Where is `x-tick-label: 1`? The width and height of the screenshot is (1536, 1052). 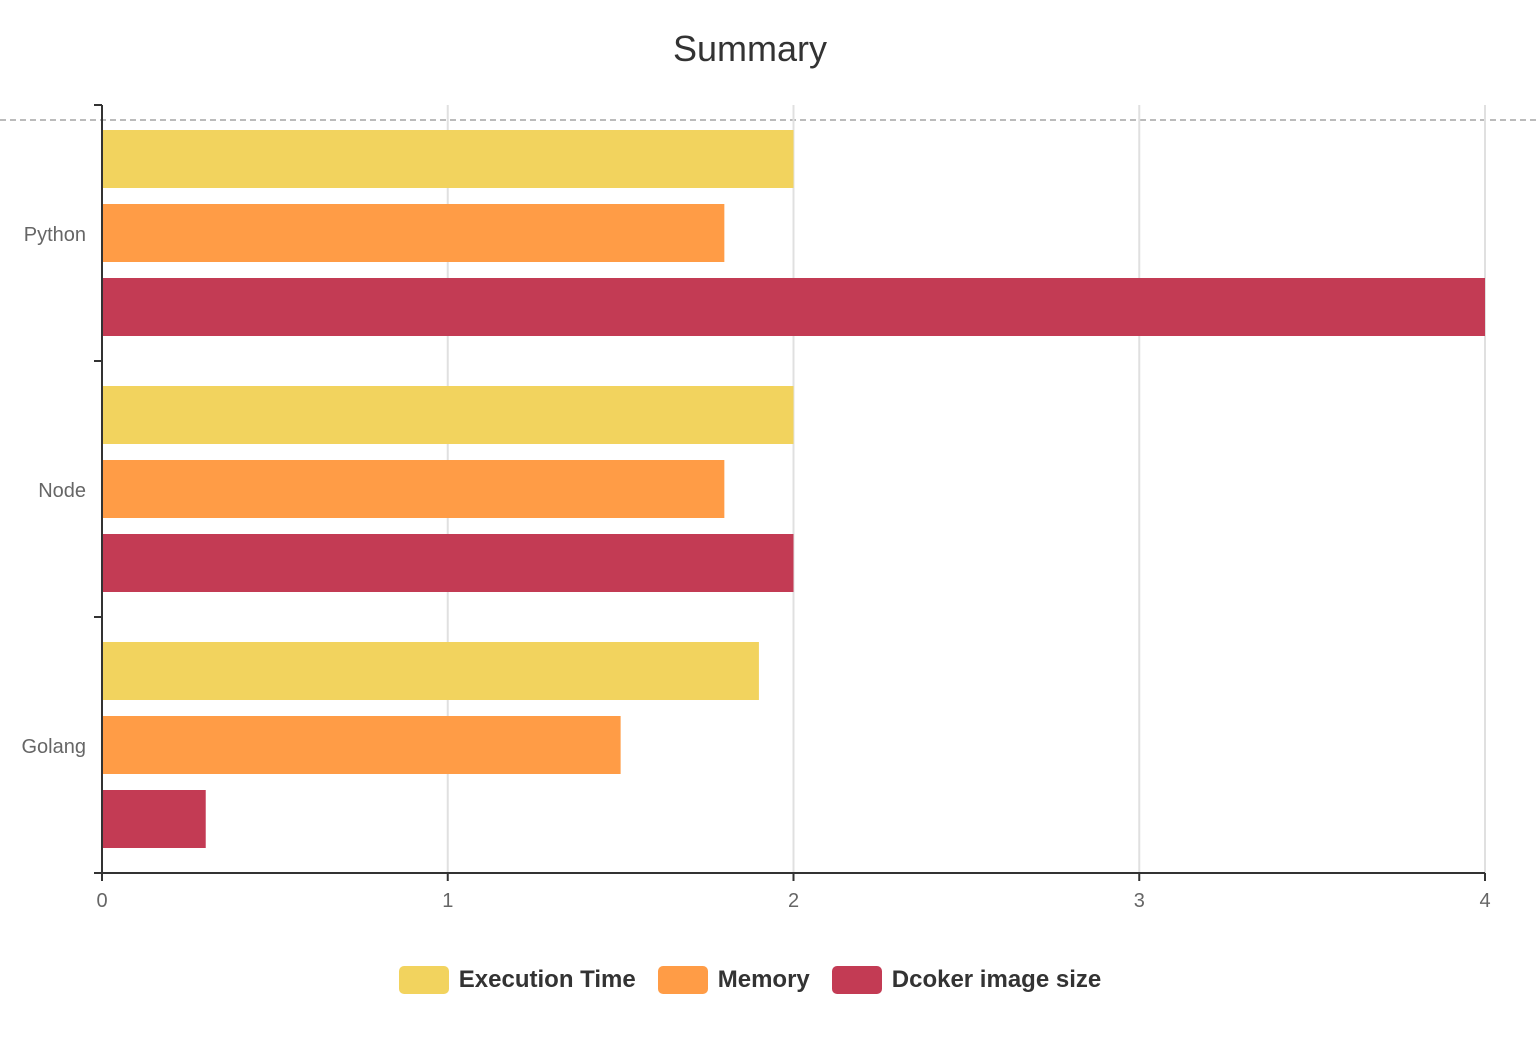
x-tick-label: 1 is located at coordinates (447, 901).